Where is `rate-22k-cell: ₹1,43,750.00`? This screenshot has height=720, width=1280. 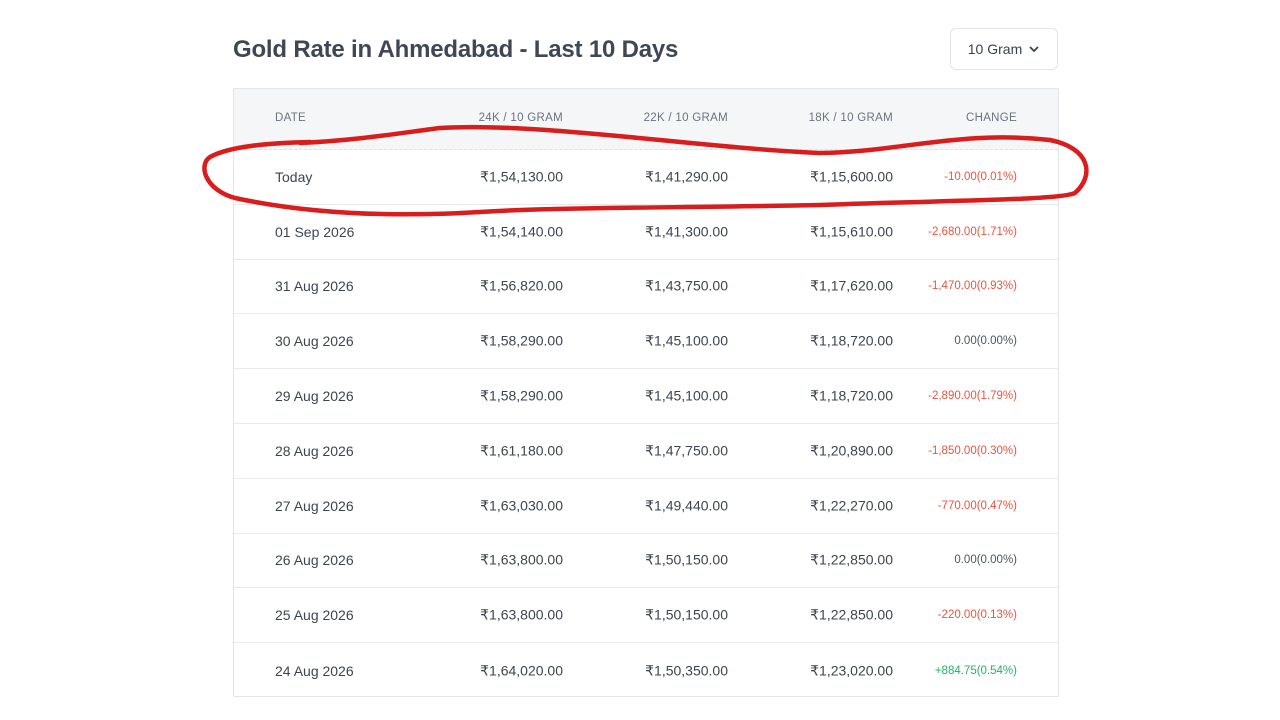 rate-22k-cell: ₹1,43,750.00 is located at coordinates (686, 285).